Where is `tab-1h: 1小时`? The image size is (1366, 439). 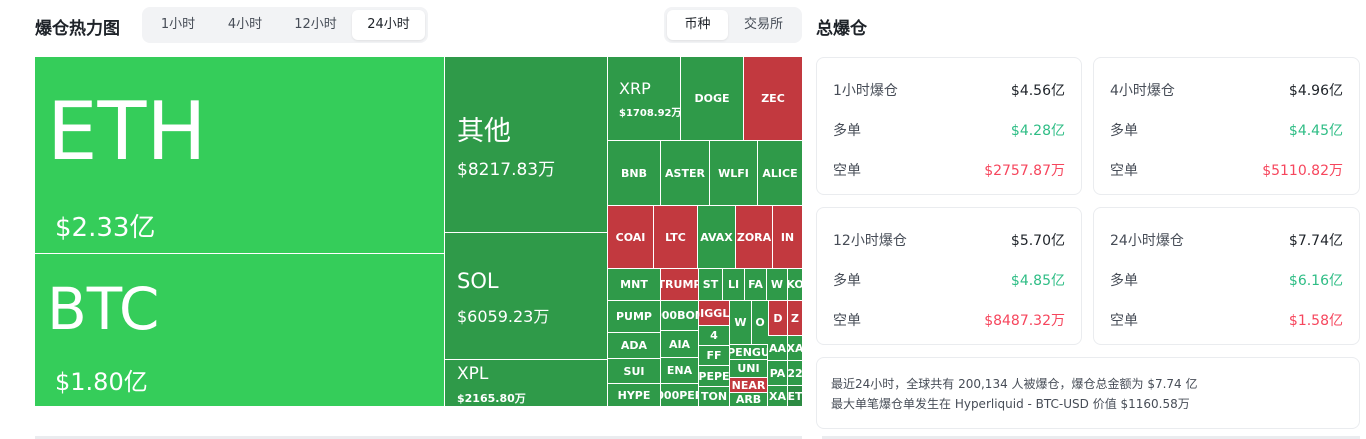 tab-1h: 1小时 is located at coordinates (178, 24).